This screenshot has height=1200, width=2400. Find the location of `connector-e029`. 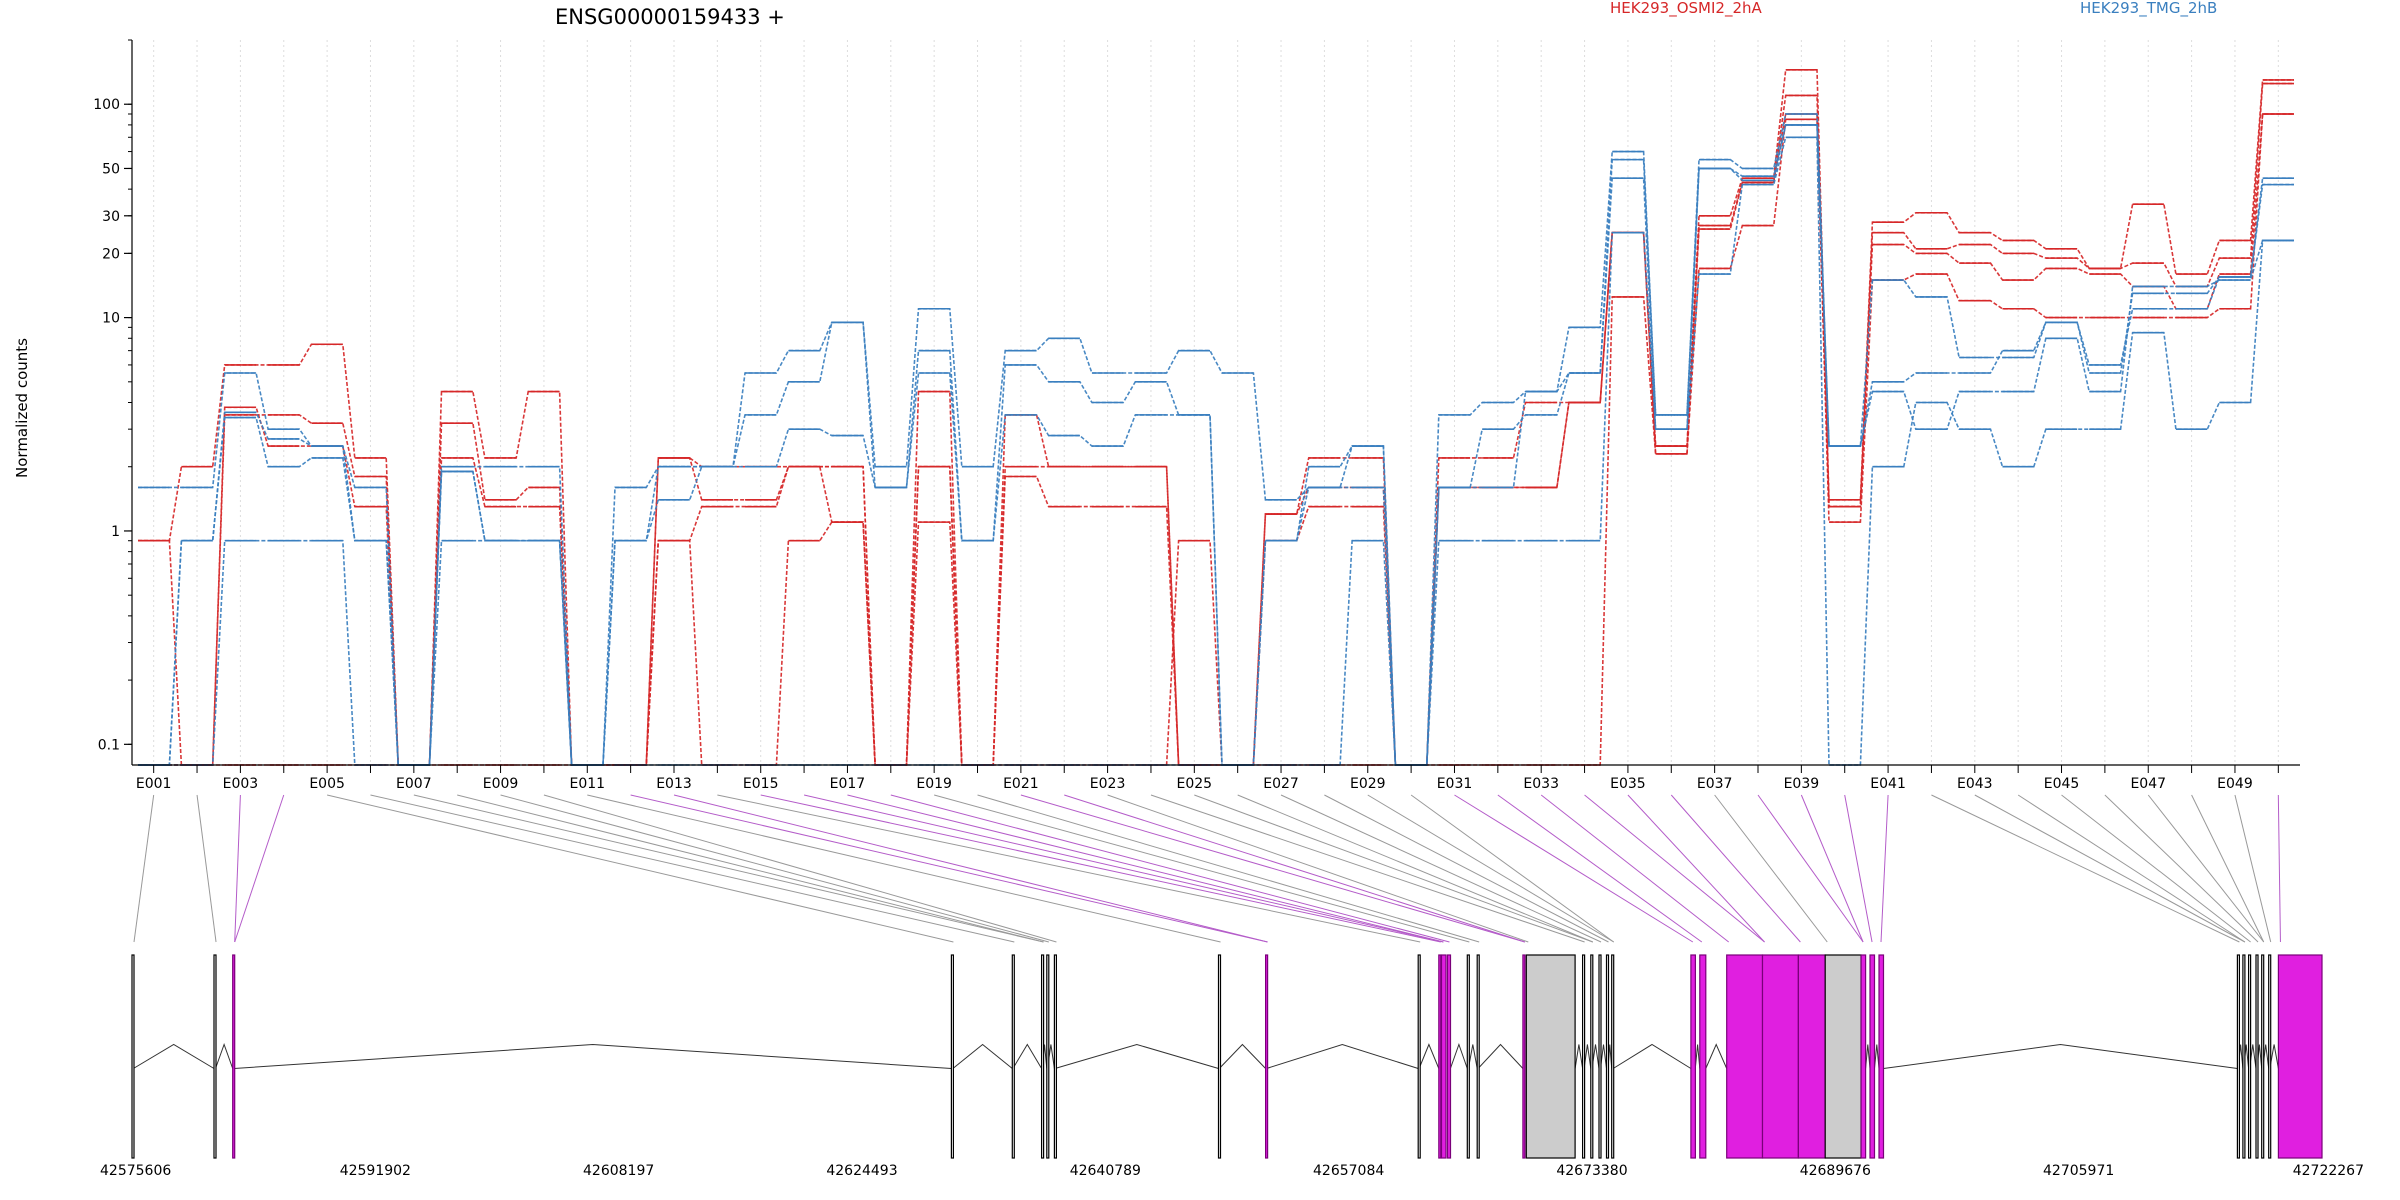

connector-e029 is located at coordinates (1490, 868).